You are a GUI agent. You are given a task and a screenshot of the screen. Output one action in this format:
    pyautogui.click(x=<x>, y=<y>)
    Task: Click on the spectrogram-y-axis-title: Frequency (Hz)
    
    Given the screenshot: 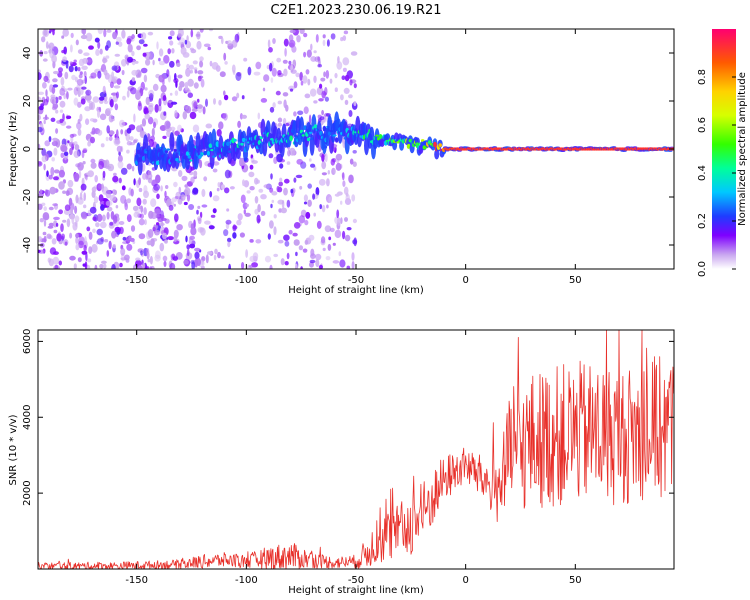 What is the action you would take?
    pyautogui.click(x=13, y=149)
    